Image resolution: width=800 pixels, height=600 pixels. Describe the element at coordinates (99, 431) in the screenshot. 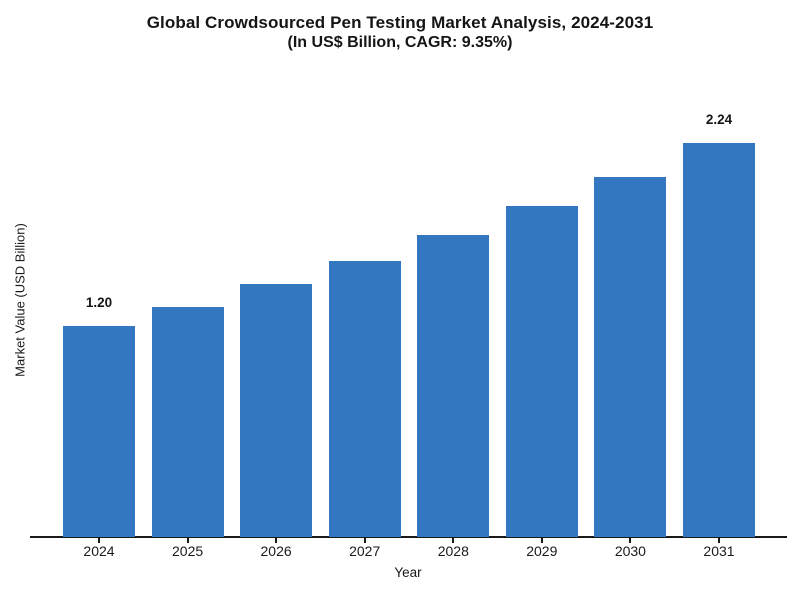

I see `bar-2024` at that location.